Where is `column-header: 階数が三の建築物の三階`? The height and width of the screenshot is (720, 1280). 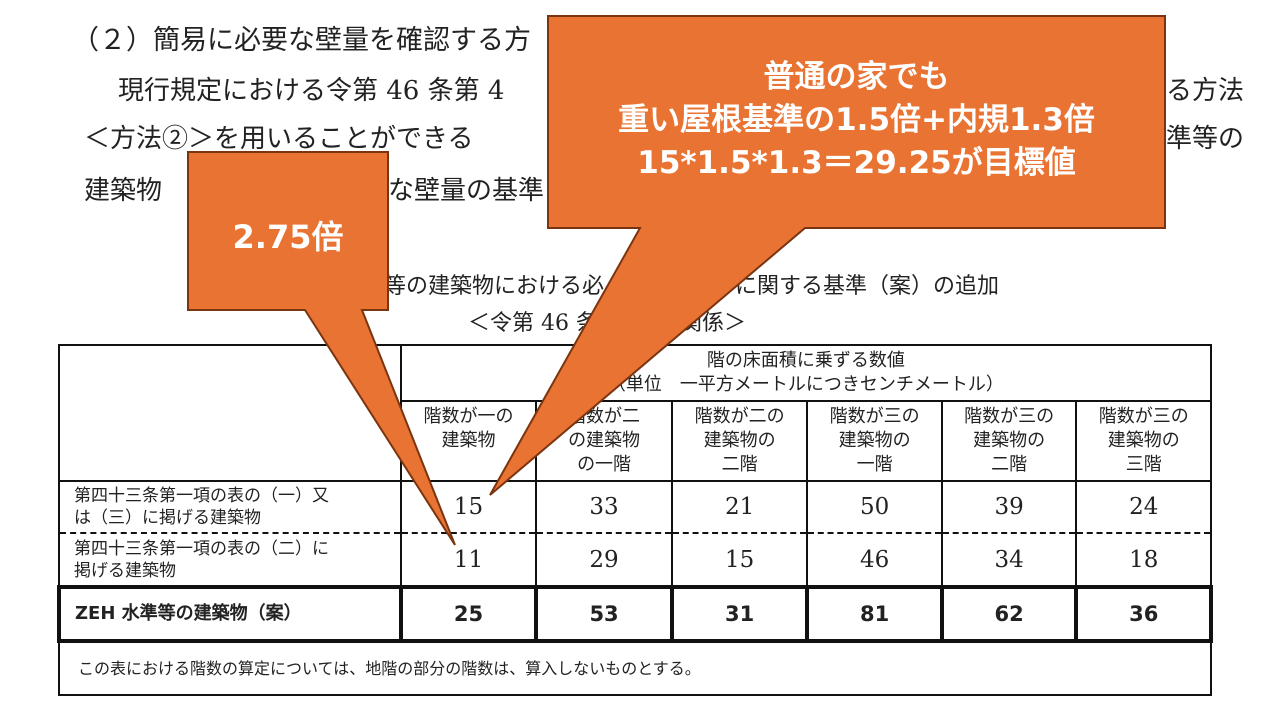 column-header: 階数が三の建築物の三階 is located at coordinates (1143, 441).